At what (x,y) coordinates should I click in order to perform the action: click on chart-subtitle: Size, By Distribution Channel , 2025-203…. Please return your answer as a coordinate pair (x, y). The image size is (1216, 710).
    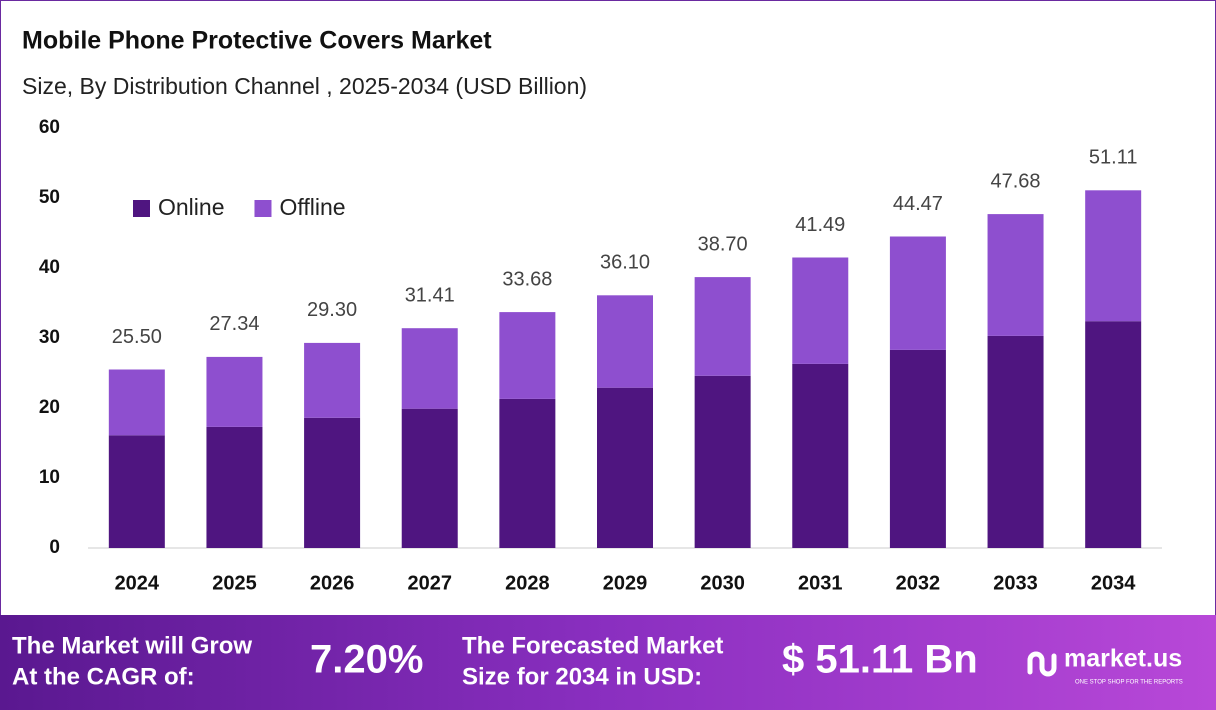
    Looking at the image, I should click on (304, 86).